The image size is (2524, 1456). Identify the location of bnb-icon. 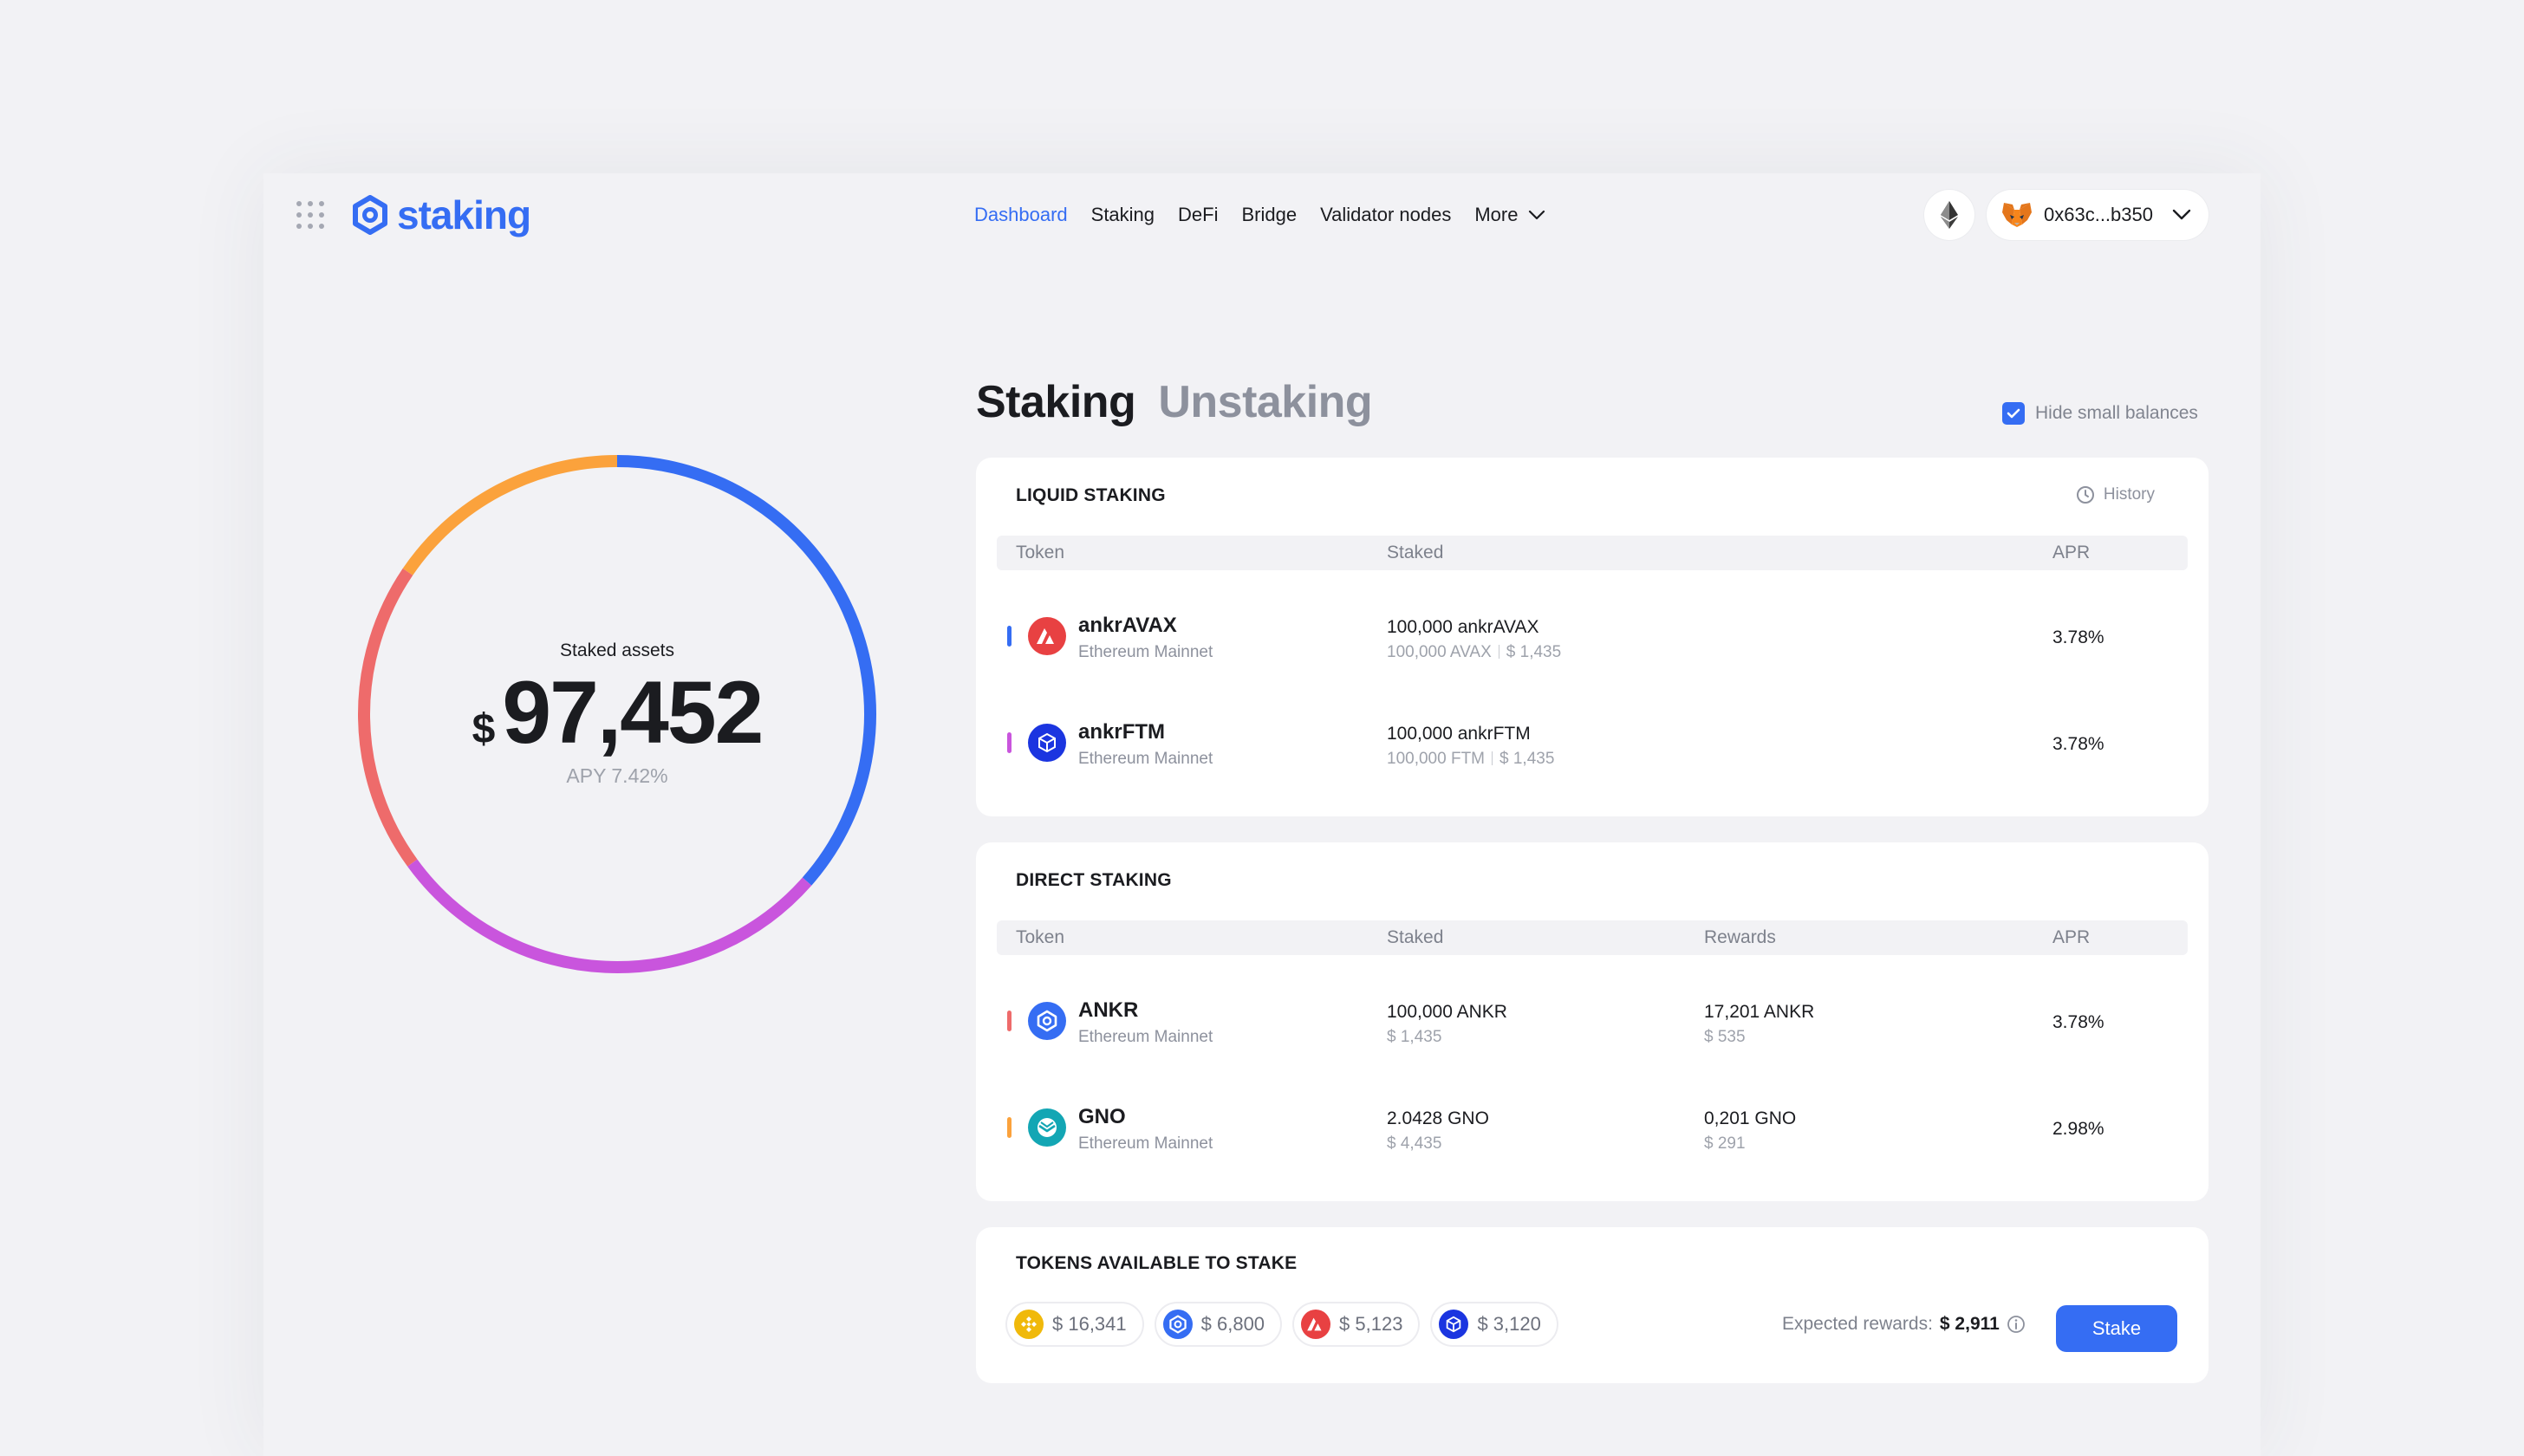
(1029, 1324).